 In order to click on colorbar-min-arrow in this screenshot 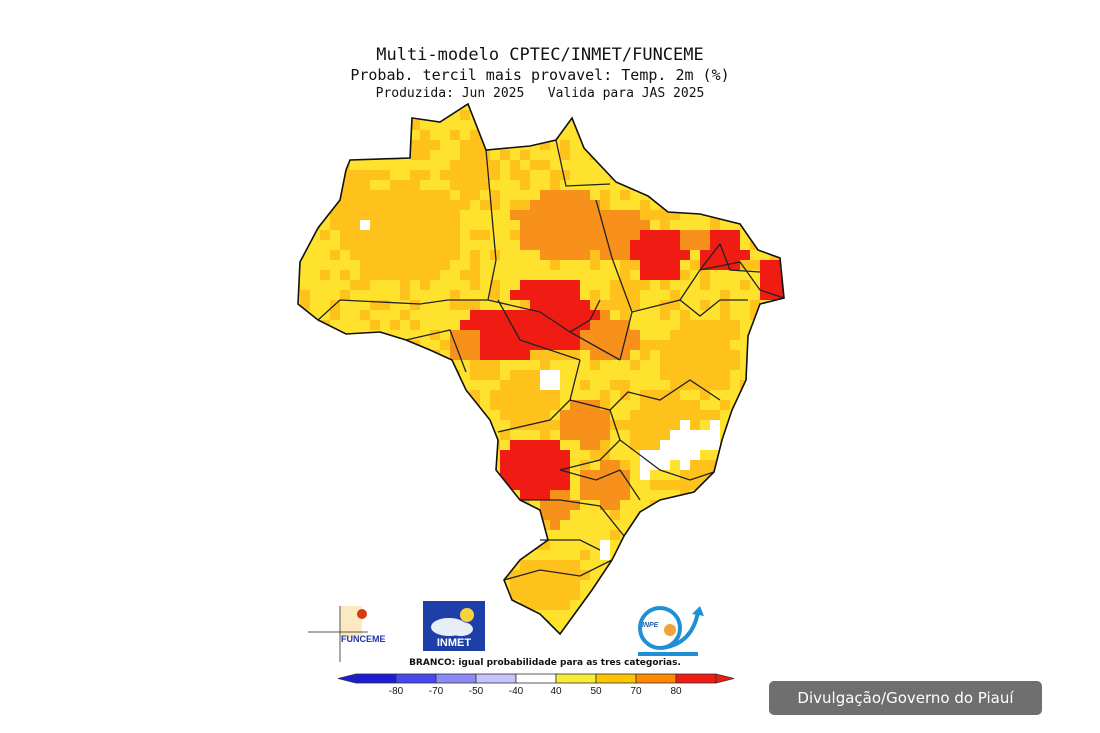, I will do `click(347, 678)`.